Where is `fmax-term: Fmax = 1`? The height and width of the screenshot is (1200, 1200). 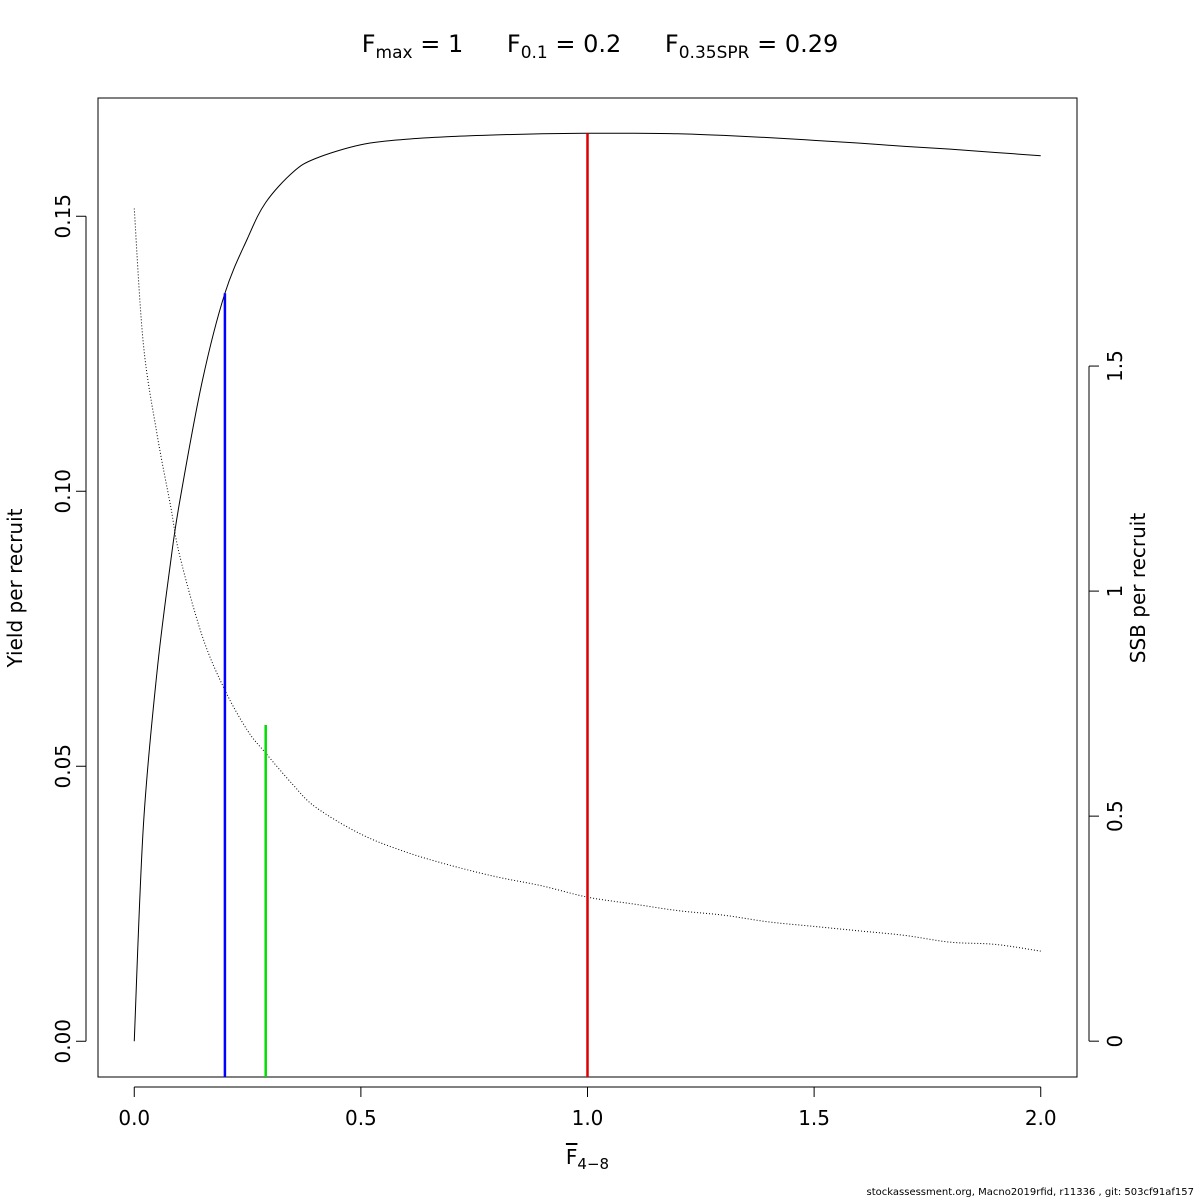 fmax-term: Fmax = 1 is located at coordinates (412, 46).